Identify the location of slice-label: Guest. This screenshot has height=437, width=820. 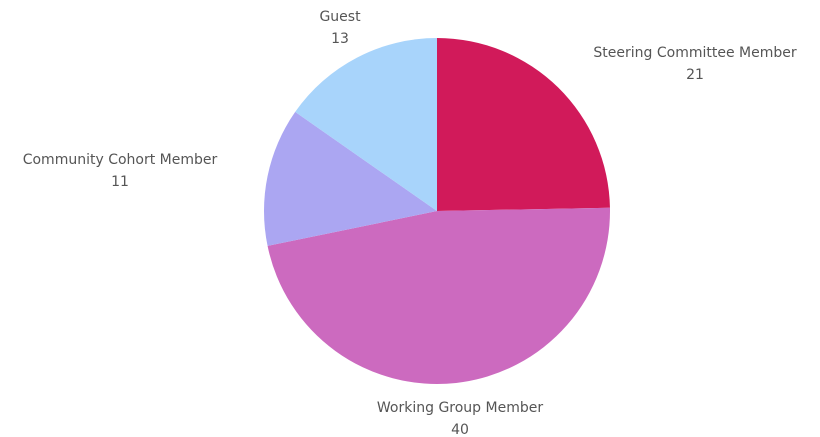
(340, 17).